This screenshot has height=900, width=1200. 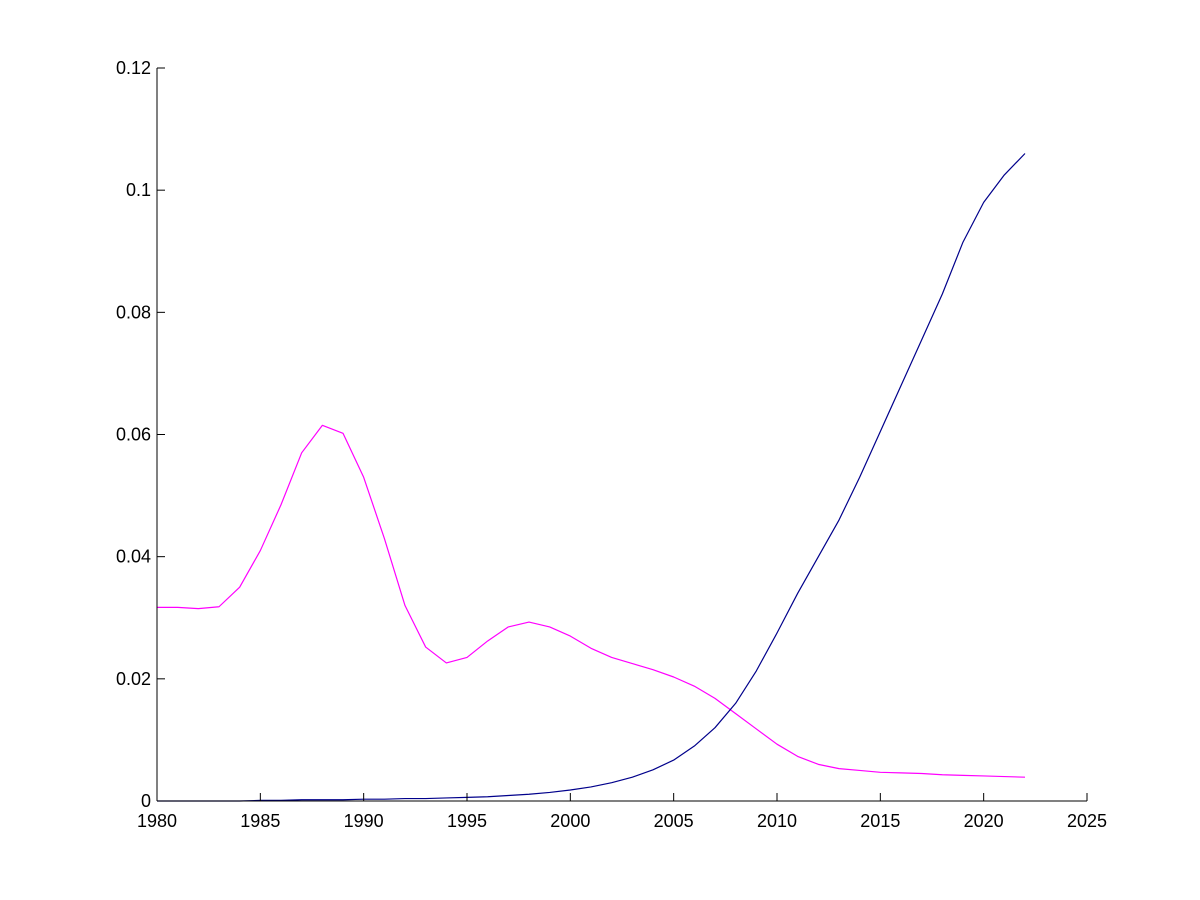 What do you see at coordinates (133, 68) in the screenshot?
I see `y-tick-label: 0.12` at bounding box center [133, 68].